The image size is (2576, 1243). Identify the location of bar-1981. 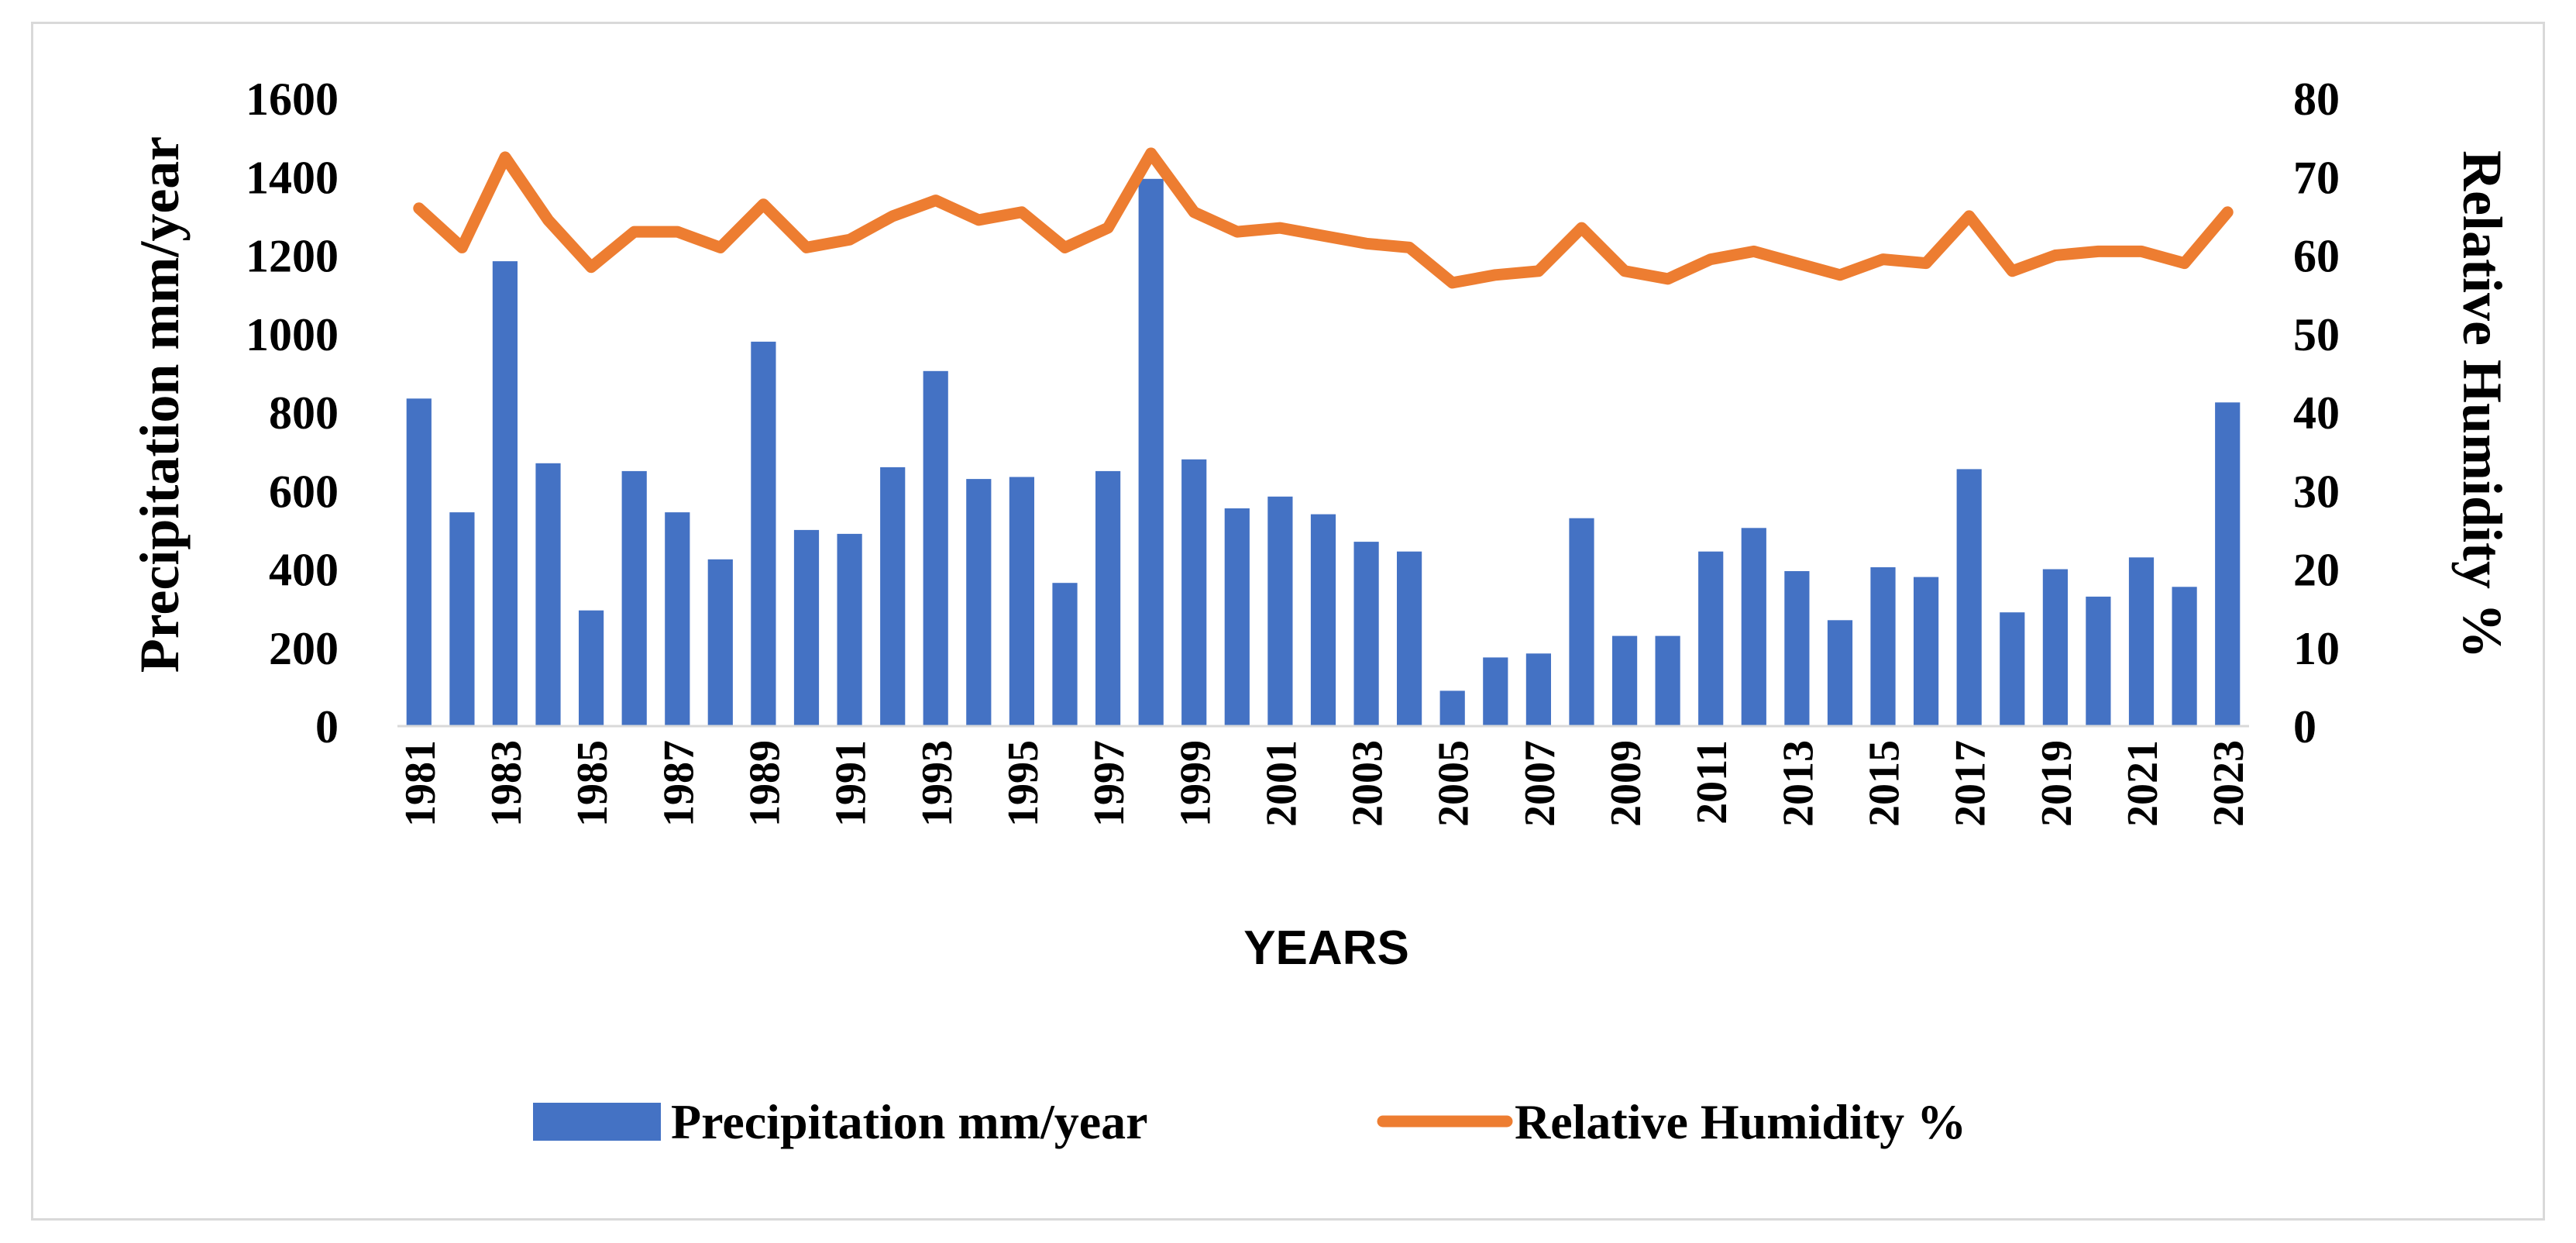
(419, 562).